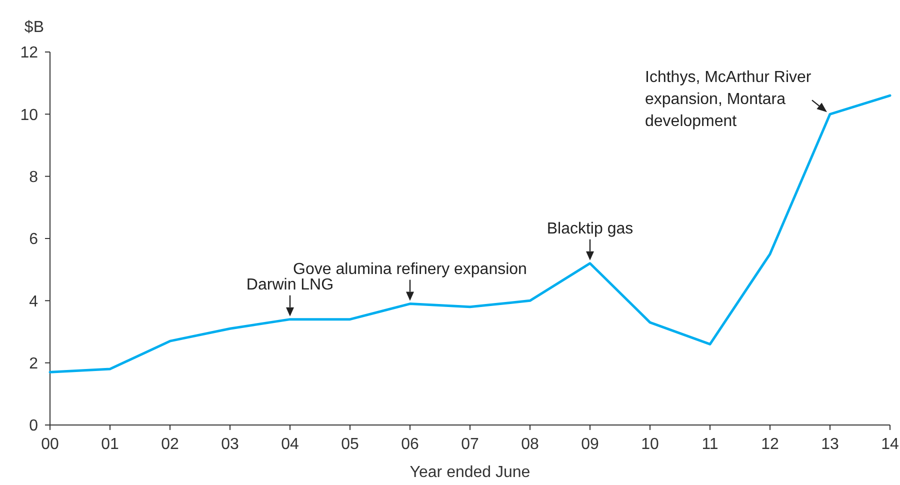  Describe the element at coordinates (830, 444) in the screenshot. I see `x-tick-label: 13` at that location.